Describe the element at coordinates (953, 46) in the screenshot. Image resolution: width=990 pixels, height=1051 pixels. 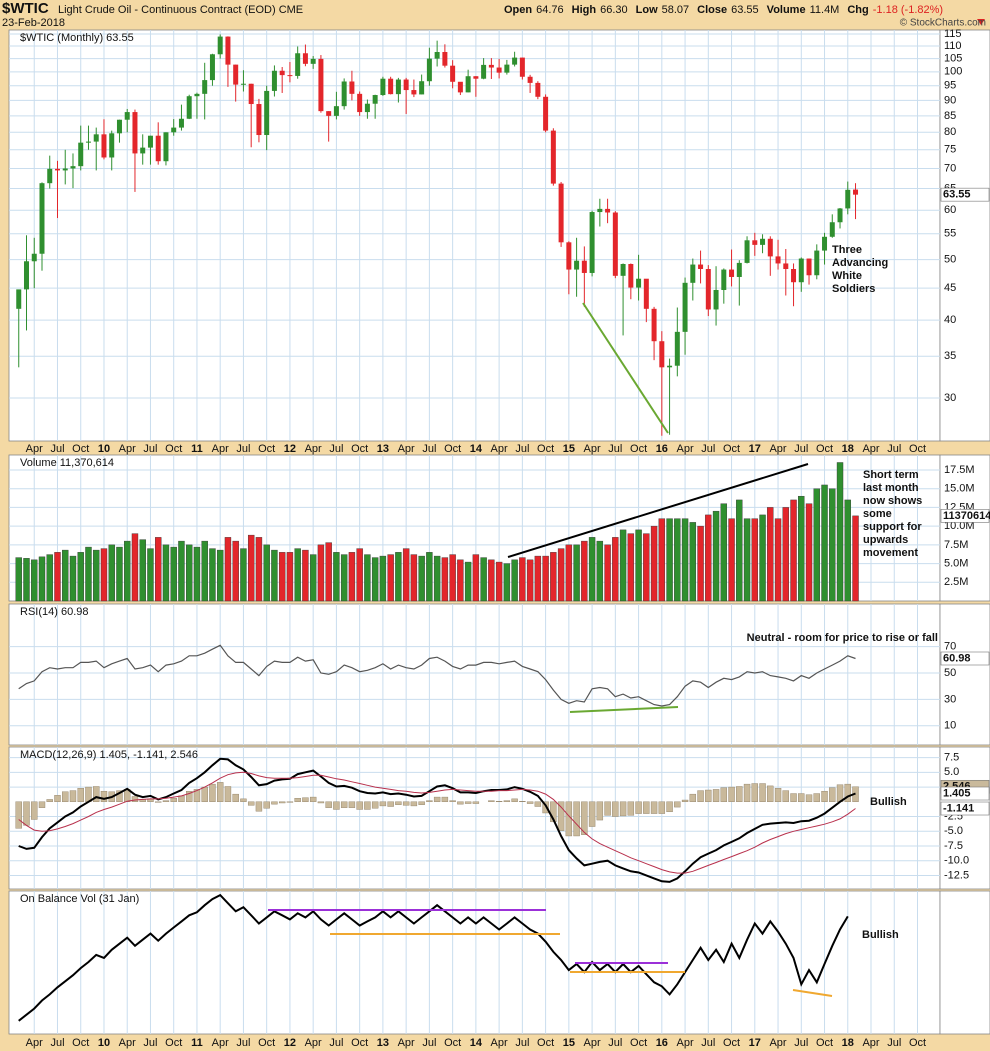
I see `y-tick-label: 110` at that location.